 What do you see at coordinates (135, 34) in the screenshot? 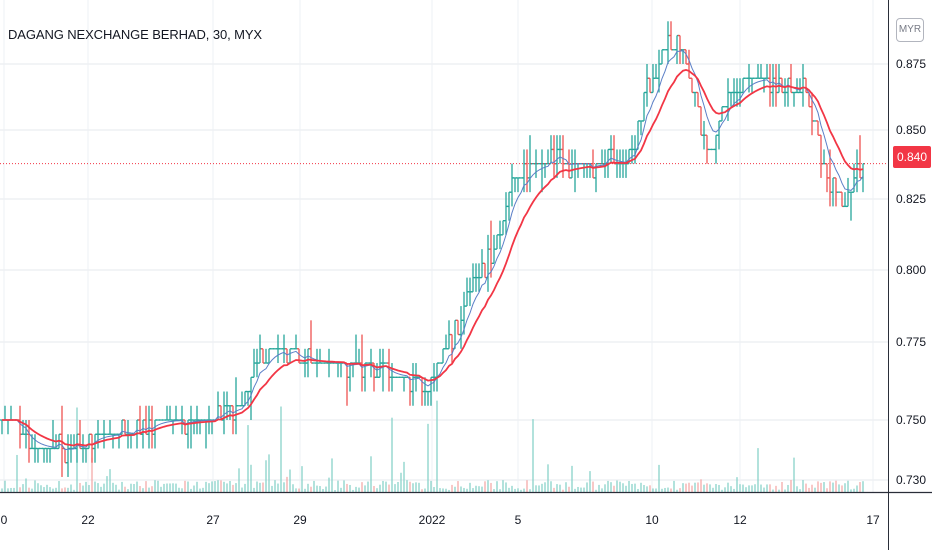
I see `chart-title: DAGANG NEXCHANGE BERHAD, 30, MYX` at bounding box center [135, 34].